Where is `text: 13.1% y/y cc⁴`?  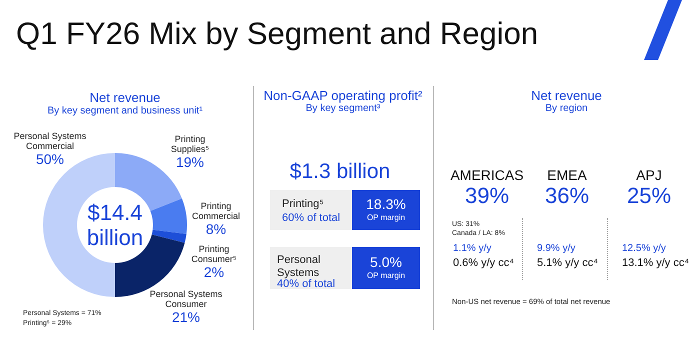
text: 13.1% y/y cc⁴ is located at coordinates (656, 263).